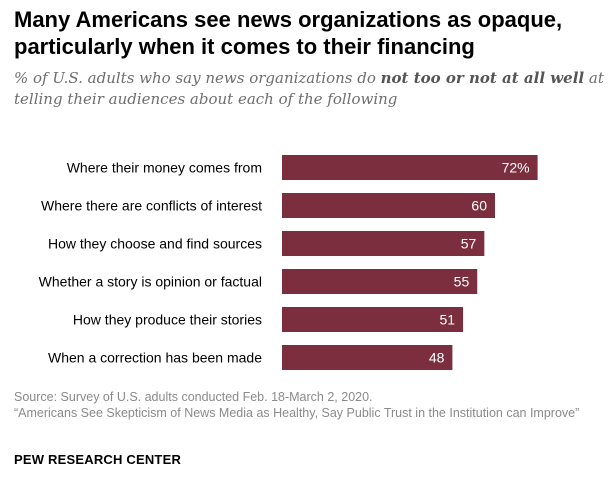 Image resolution: width=616 pixels, height=480 pixels. Describe the element at coordinates (437, 358) in the screenshot. I see `value-label-6: 48` at that location.